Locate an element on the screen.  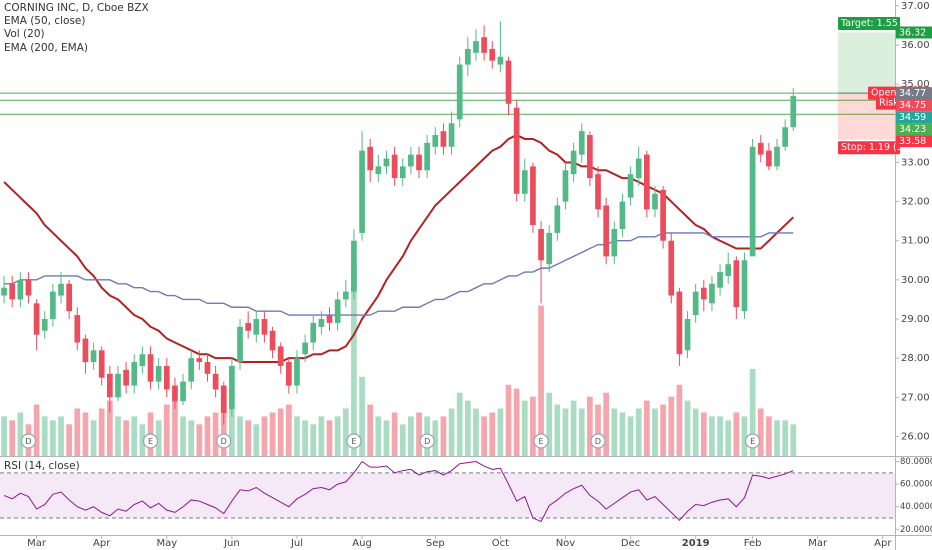
risk-label: Risk is located at coordinates (889, 103).